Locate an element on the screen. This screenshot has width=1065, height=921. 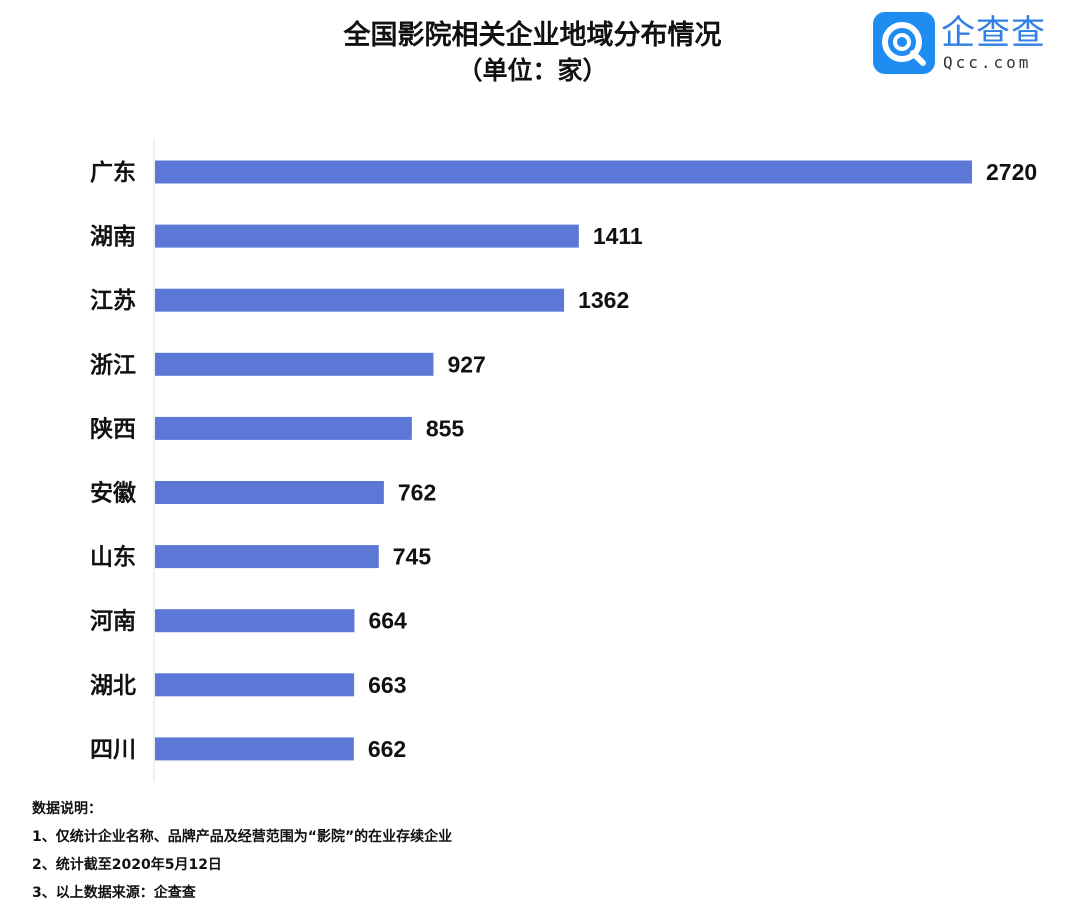
notes-item: 3、以上数据来源：企查查 is located at coordinates (114, 893).